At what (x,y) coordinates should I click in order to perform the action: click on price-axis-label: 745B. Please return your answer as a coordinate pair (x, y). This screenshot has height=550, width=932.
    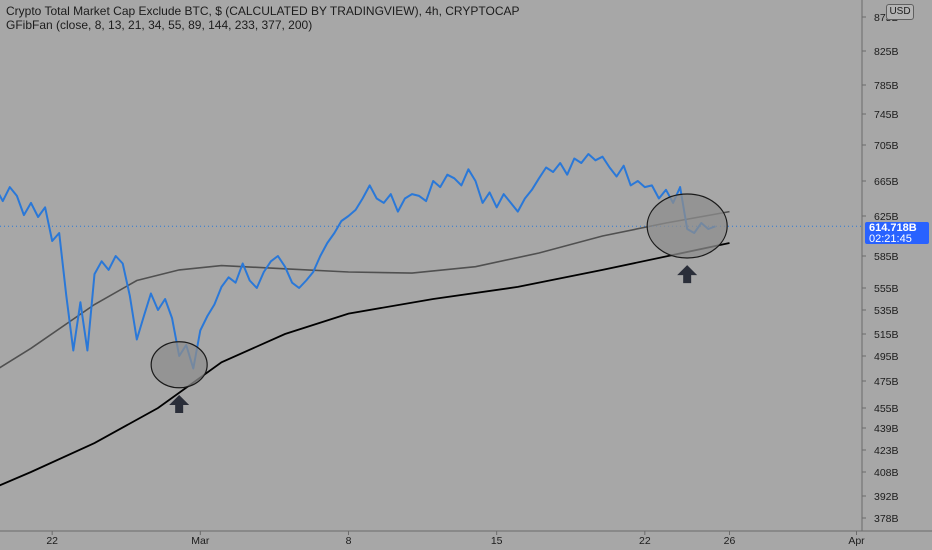
    Looking at the image, I should click on (886, 115).